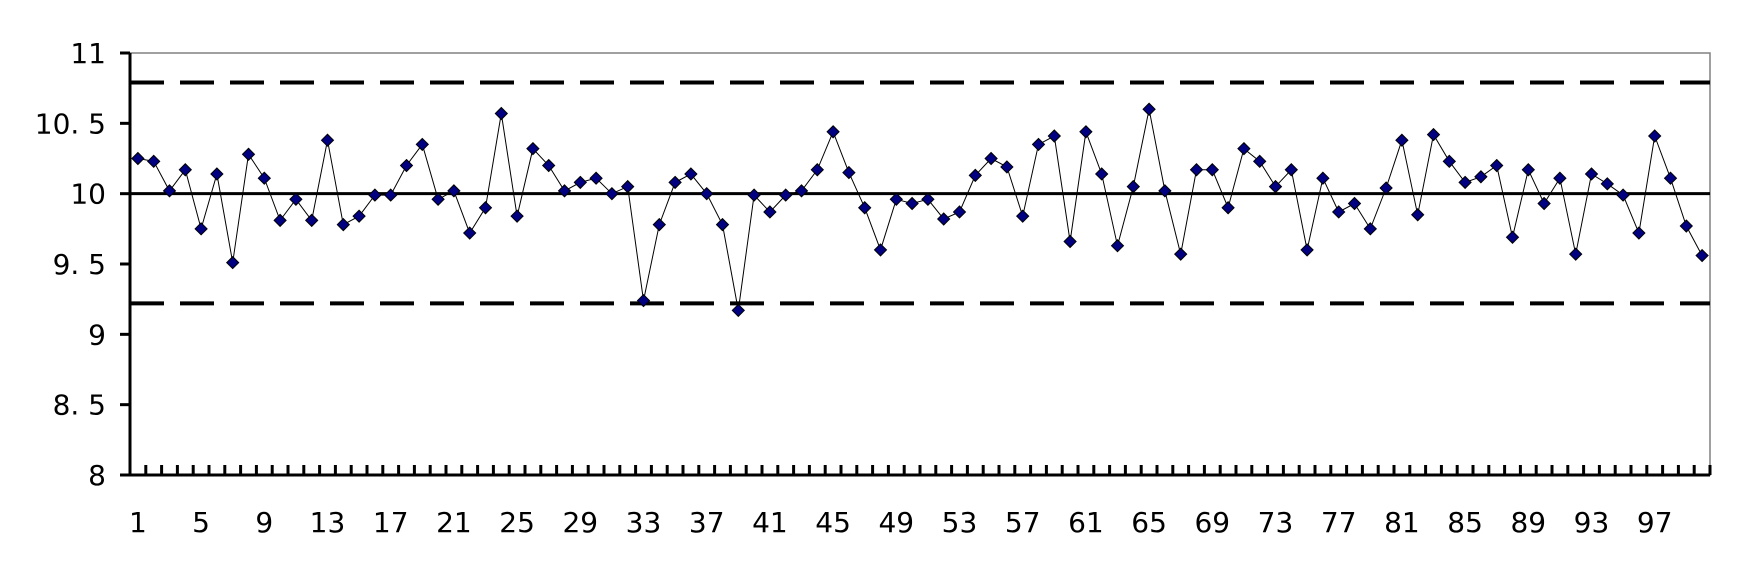 The width and height of the screenshot is (1746, 572). I want to click on x-tick-label: 69, so click(1212, 522).